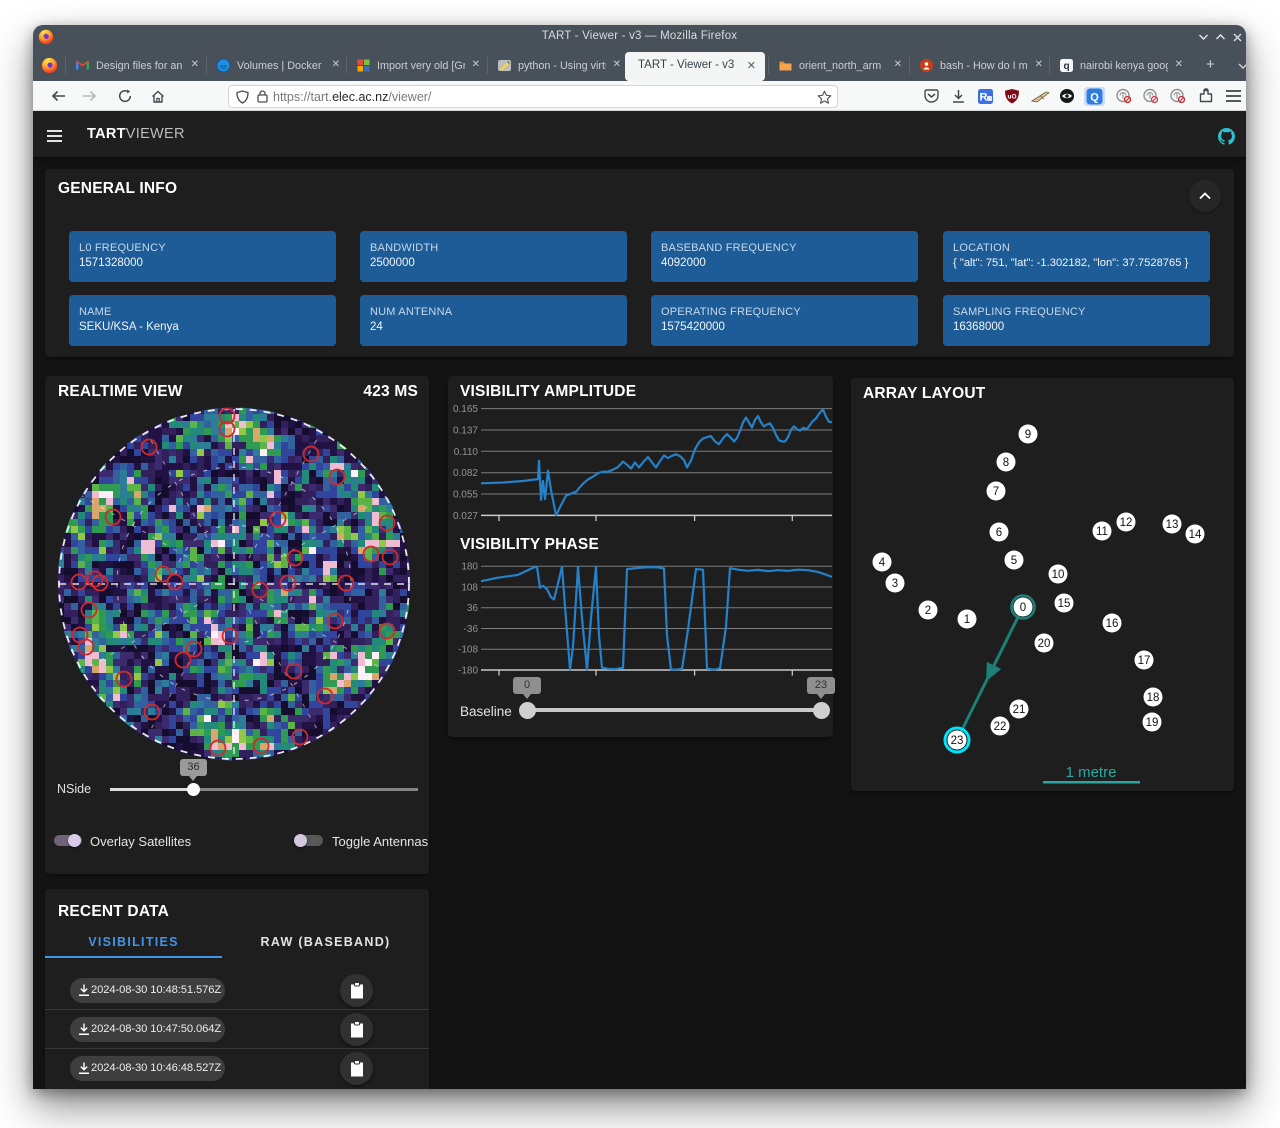 The width and height of the screenshot is (1280, 1128). What do you see at coordinates (1064, 604) in the screenshot?
I see `svg-text: 15` at bounding box center [1064, 604].